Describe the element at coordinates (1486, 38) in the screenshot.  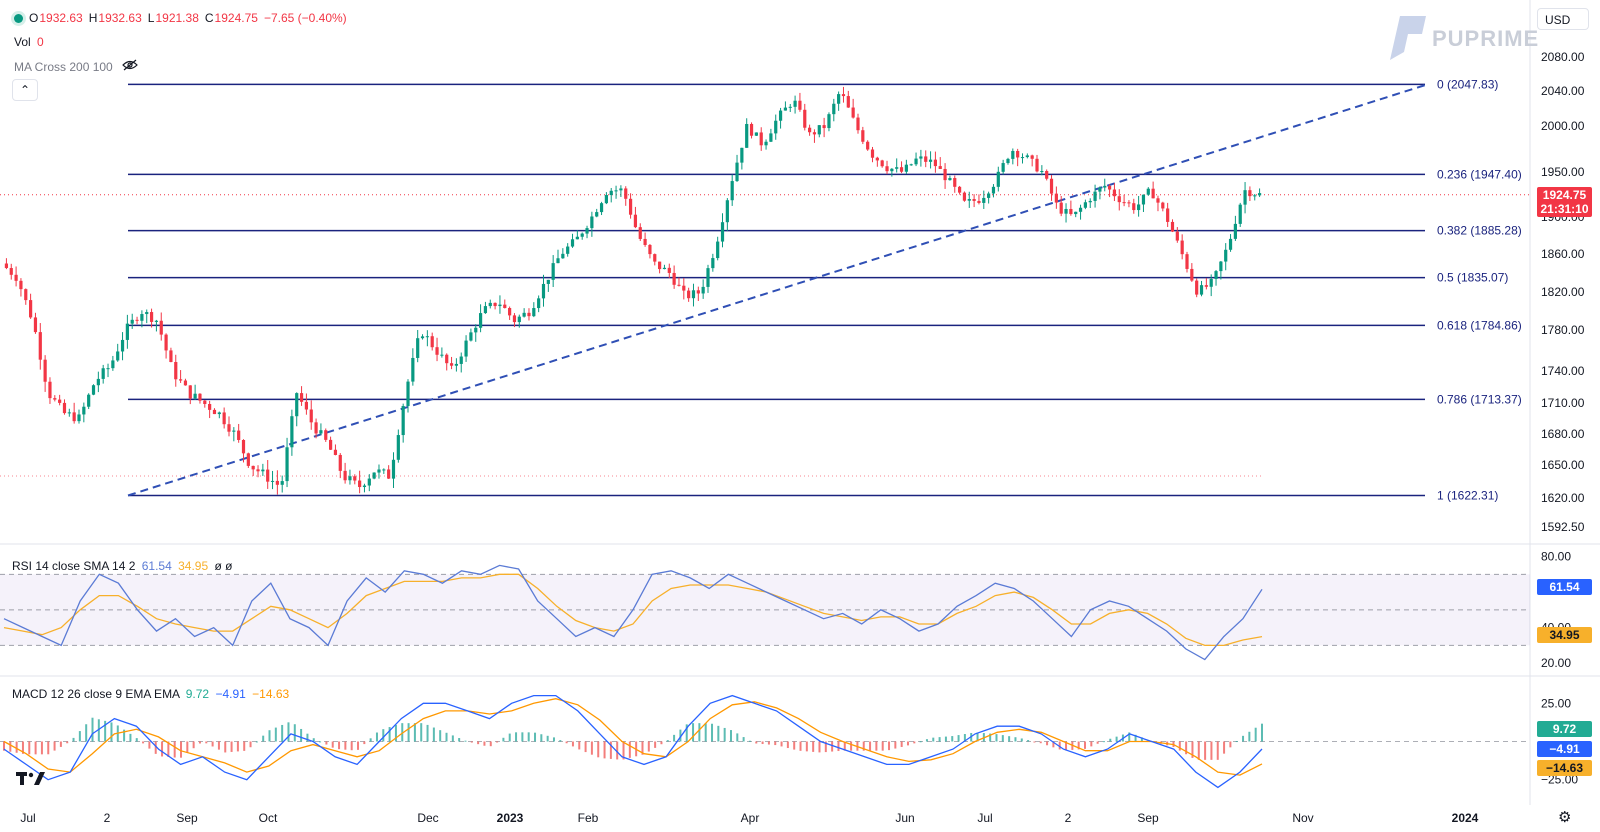
I see `puprime-logo-text: PUPRIME` at that location.